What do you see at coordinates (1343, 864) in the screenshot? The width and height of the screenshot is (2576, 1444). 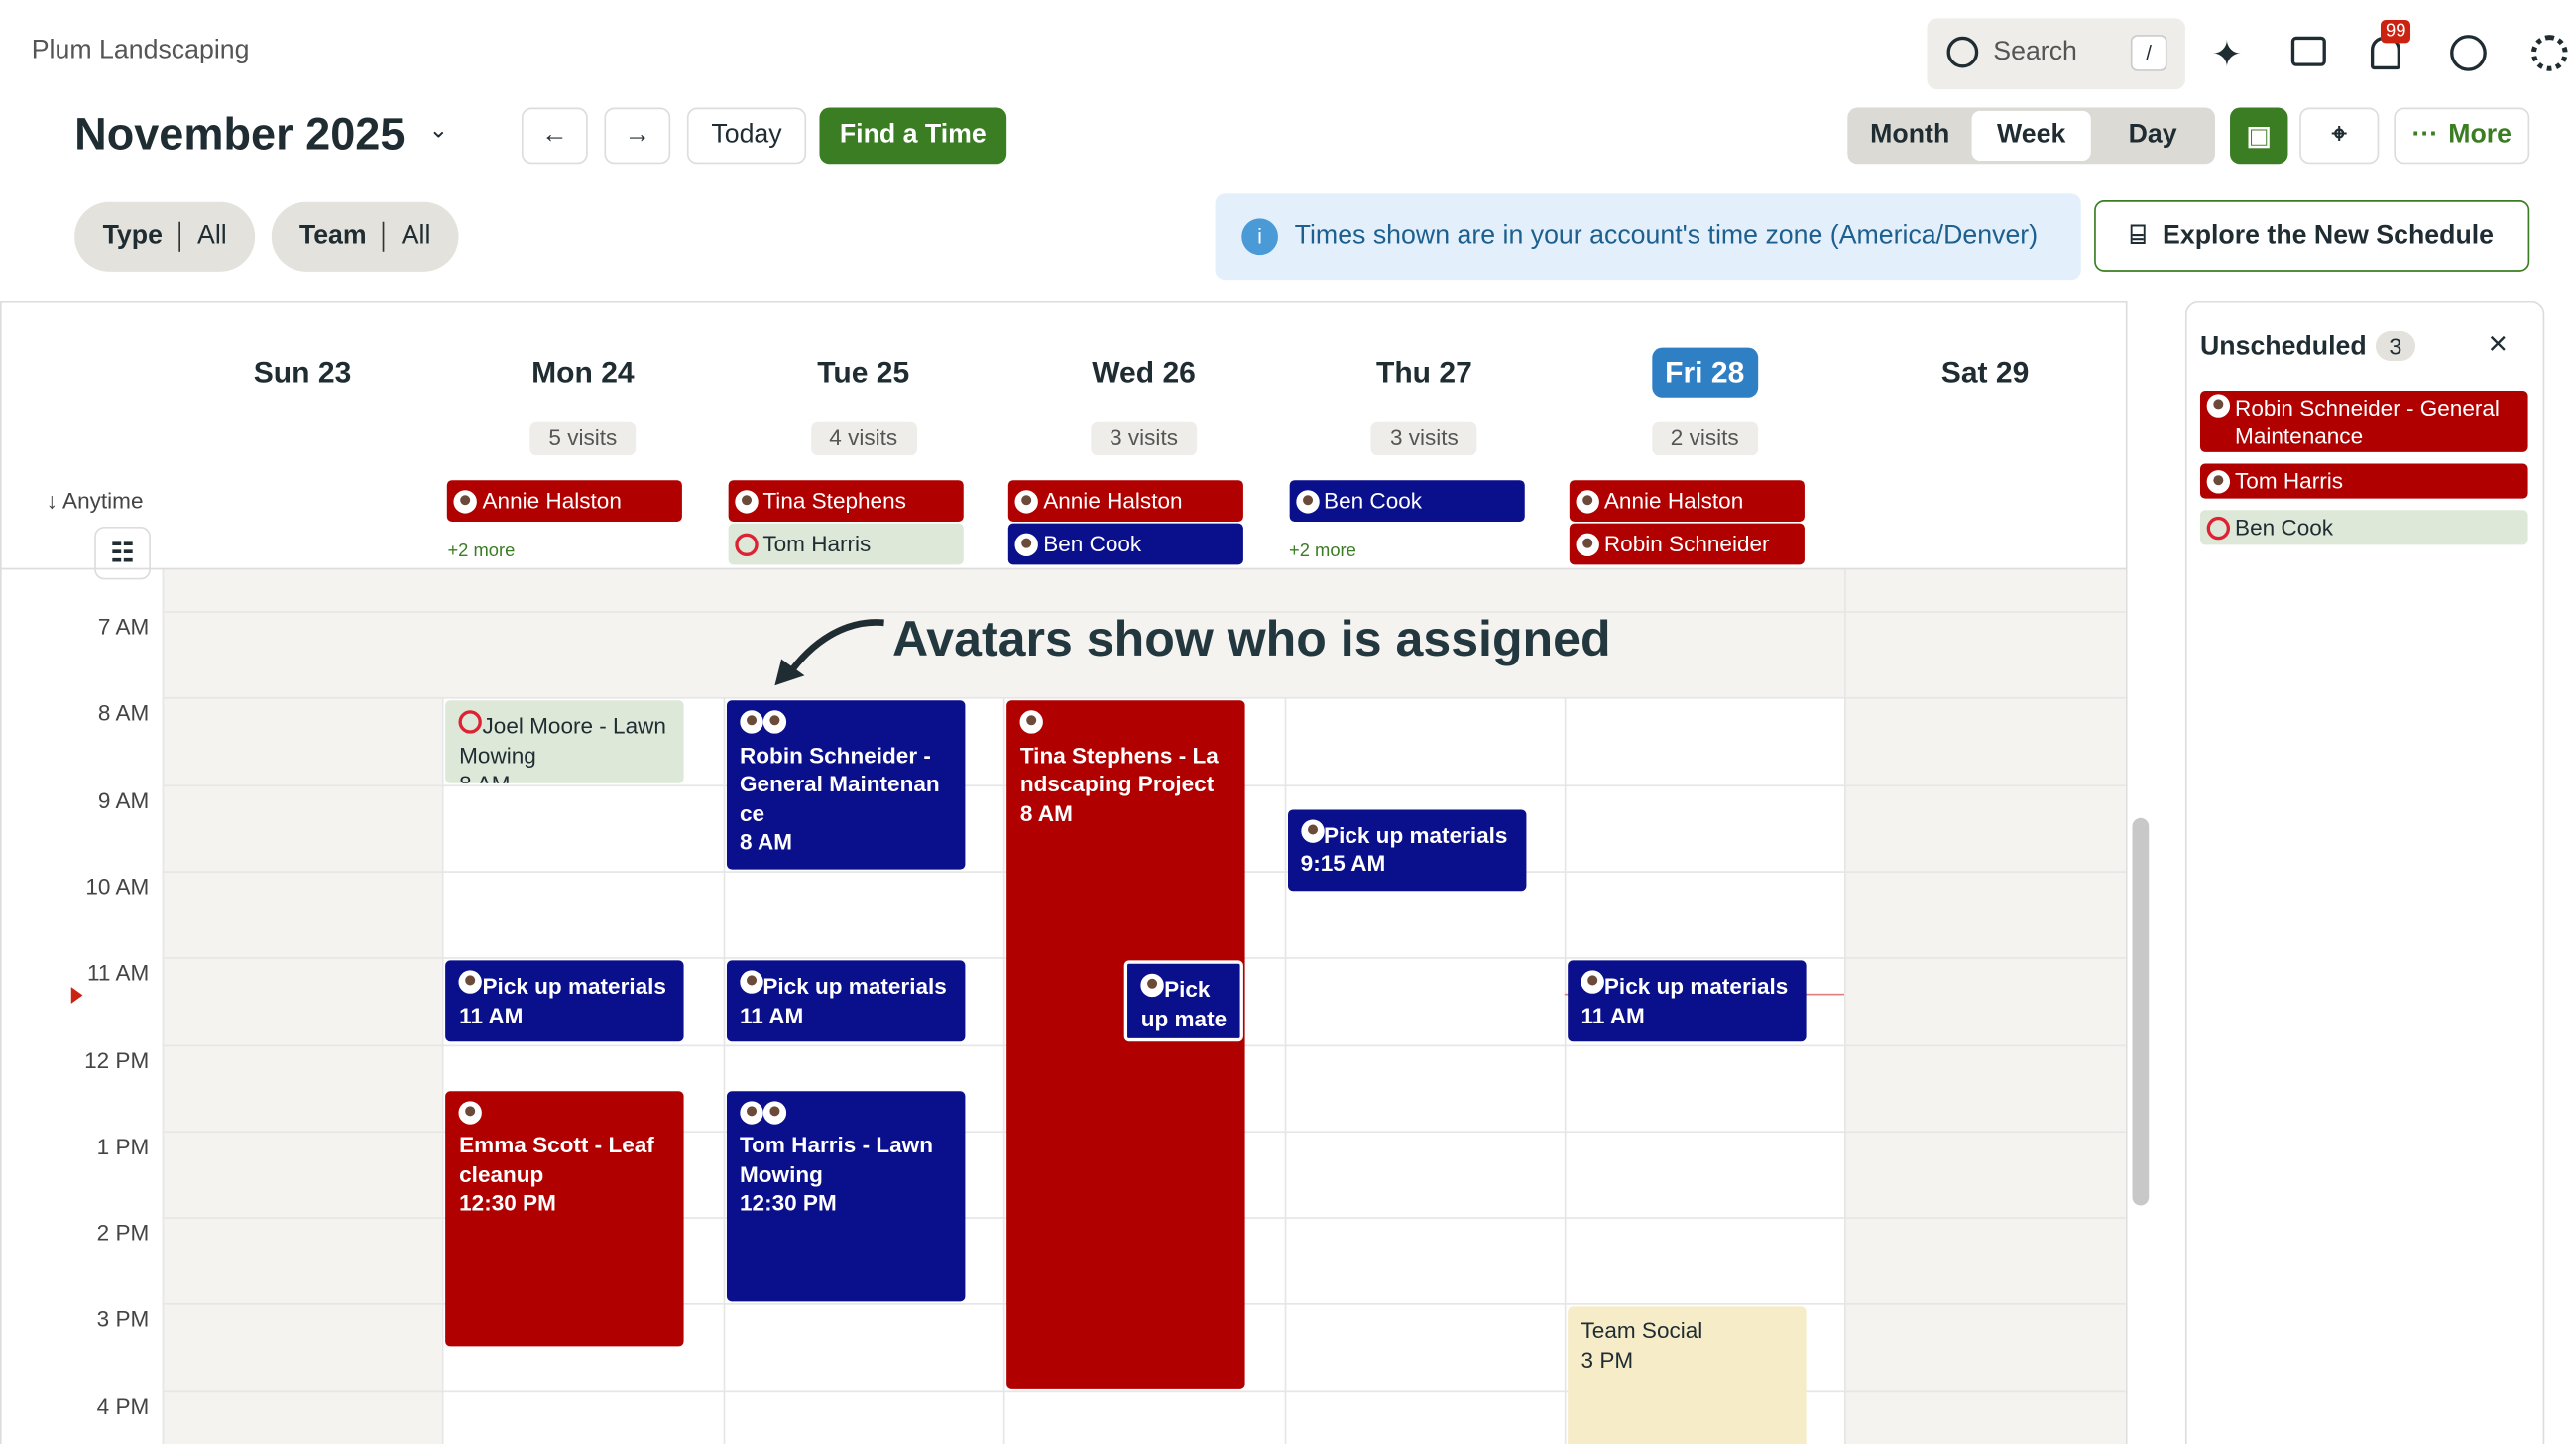 I see `event-time: 9:15 AM` at bounding box center [1343, 864].